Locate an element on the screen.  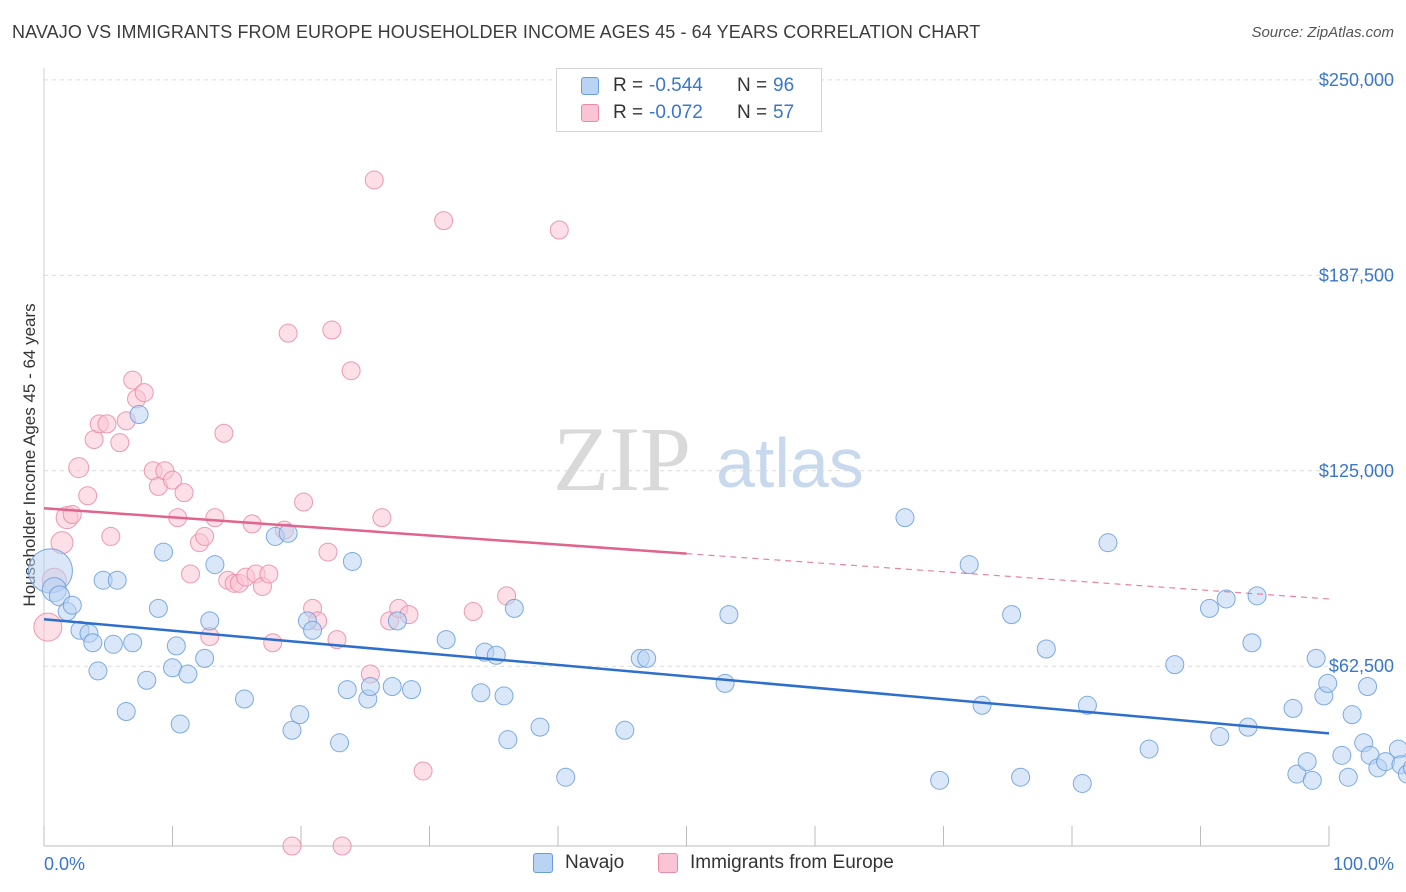
r-value: -0.072 is located at coordinates (676, 112).